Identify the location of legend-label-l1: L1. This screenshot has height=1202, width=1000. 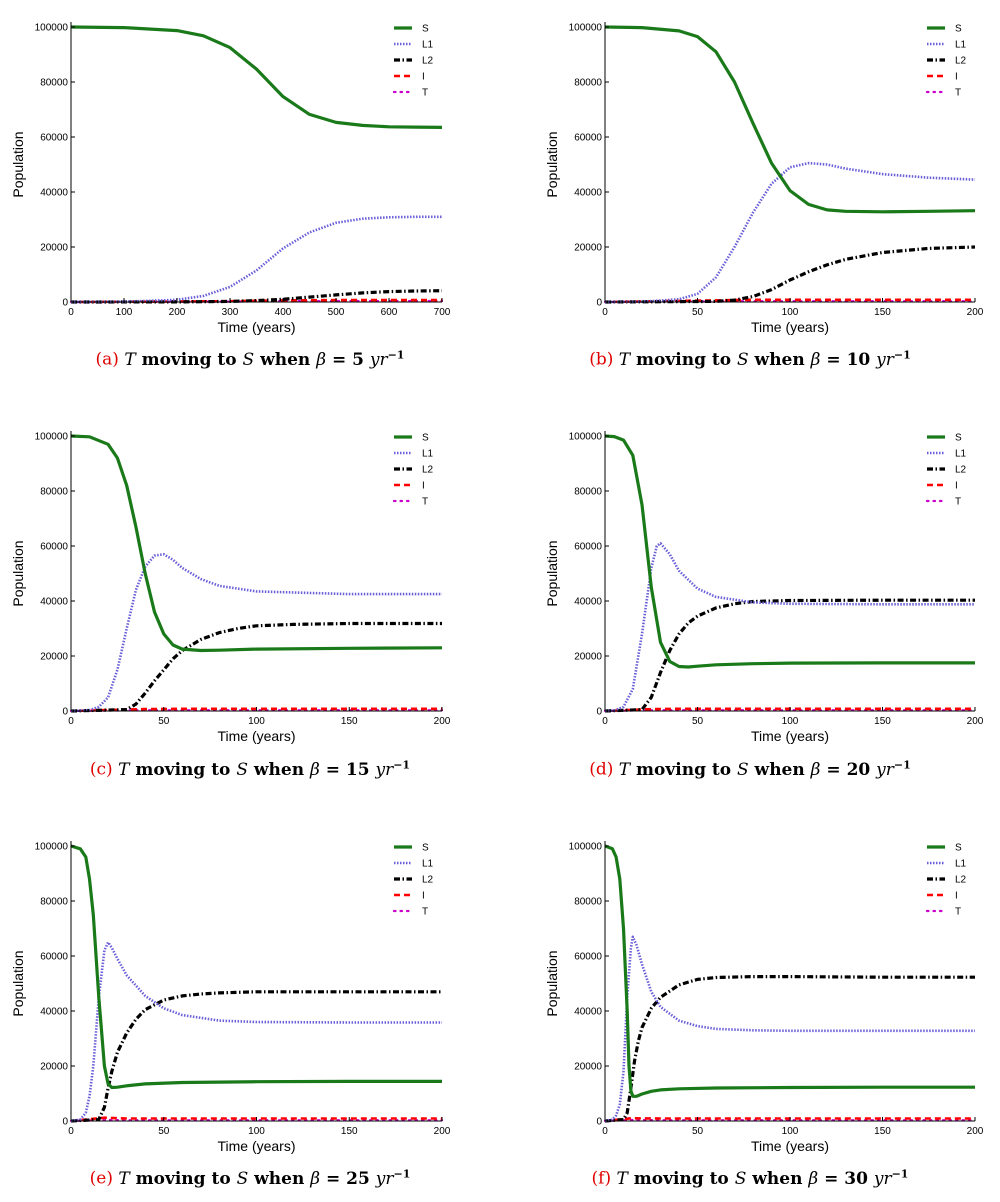
(961, 864).